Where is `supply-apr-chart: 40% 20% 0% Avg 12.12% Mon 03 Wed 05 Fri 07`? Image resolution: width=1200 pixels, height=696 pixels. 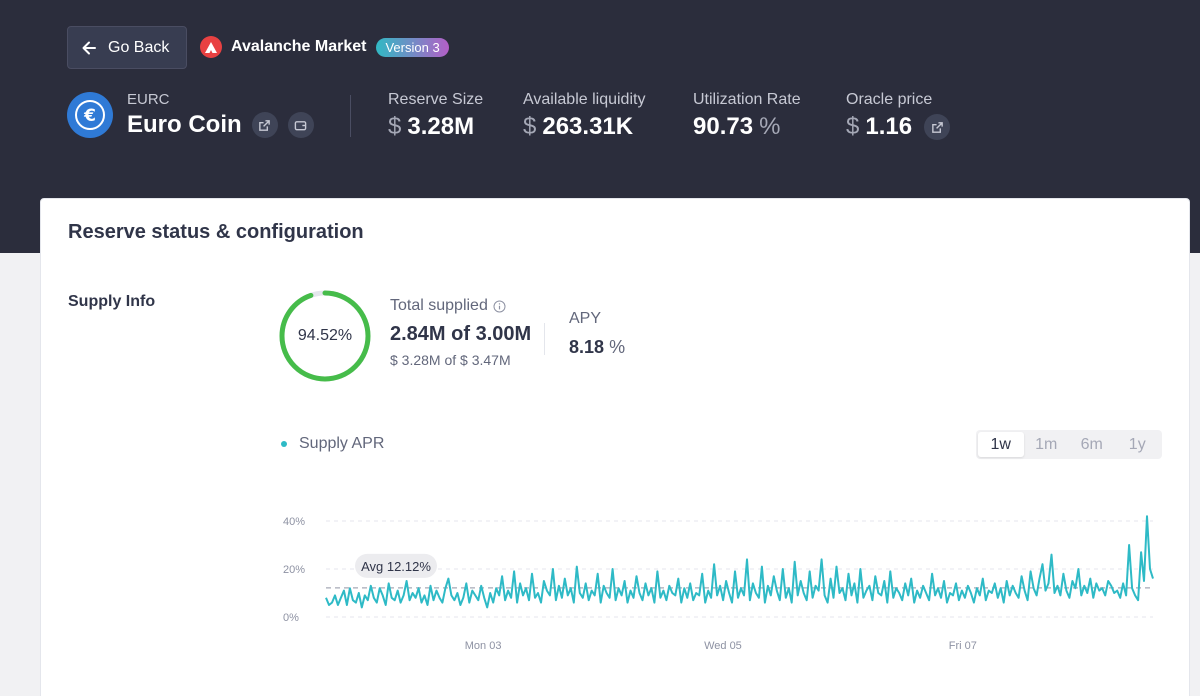 supply-apr-chart: 40% 20% 0% Avg 12.12% Mon 03 Wed 05 Fri 07 is located at coordinates (718, 583).